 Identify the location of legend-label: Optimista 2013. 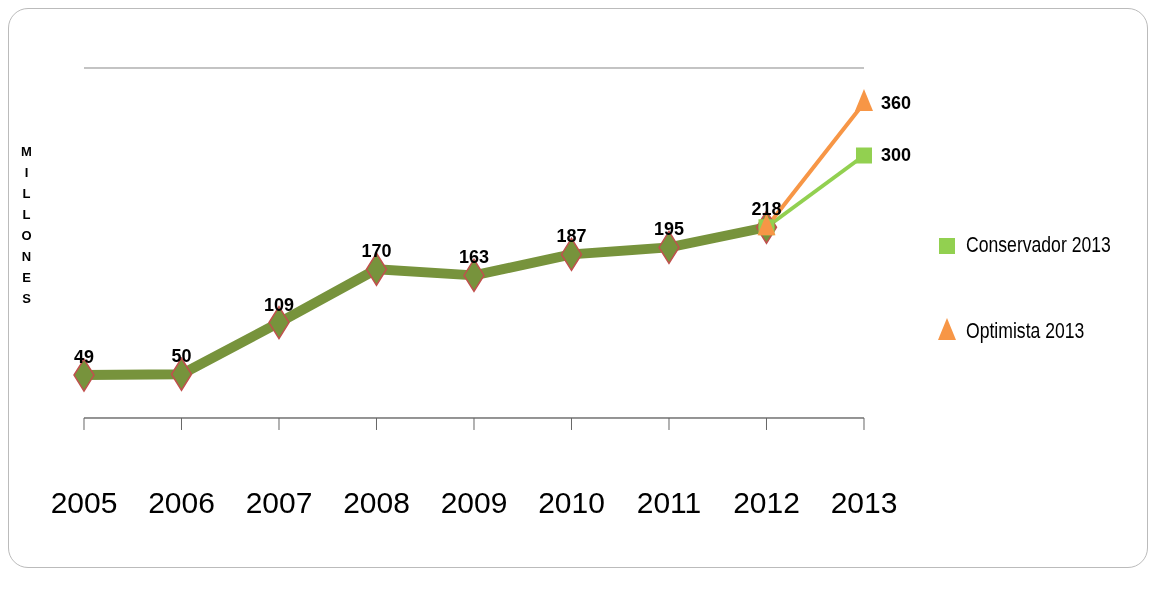
(1025, 331).